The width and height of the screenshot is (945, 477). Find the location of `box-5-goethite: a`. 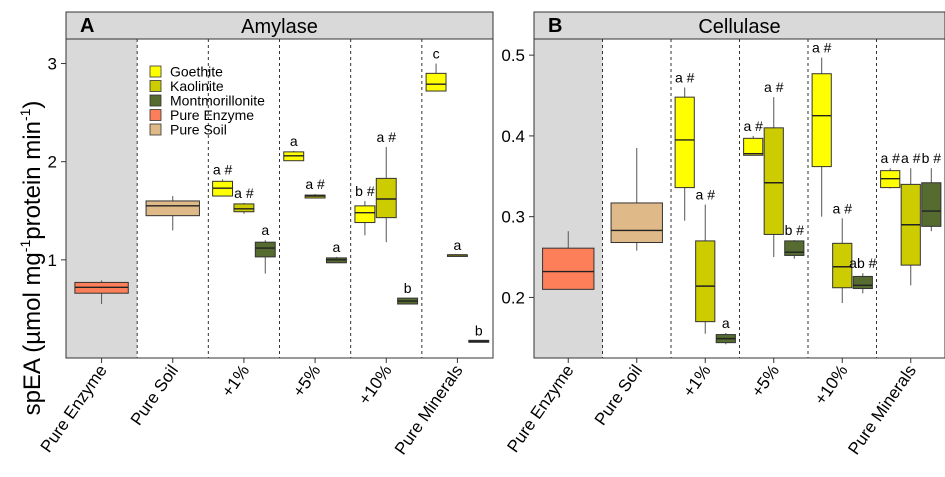

box-5-goethite: a is located at coordinates (294, 147).